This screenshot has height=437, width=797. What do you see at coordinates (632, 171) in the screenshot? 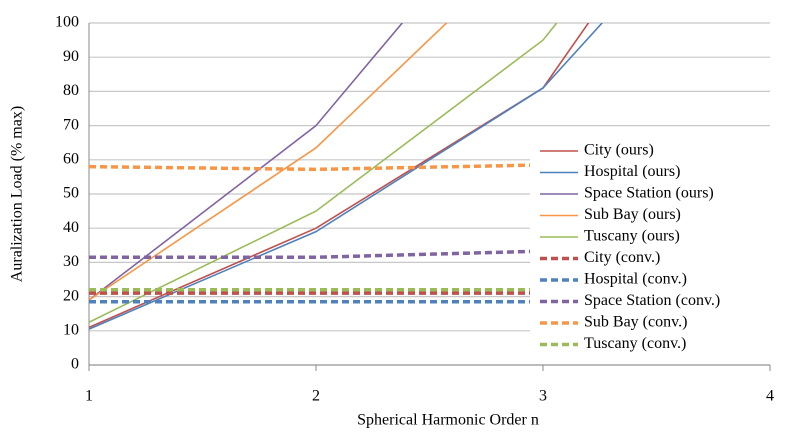
I see `legend-label: Hospital (ours)` at bounding box center [632, 171].